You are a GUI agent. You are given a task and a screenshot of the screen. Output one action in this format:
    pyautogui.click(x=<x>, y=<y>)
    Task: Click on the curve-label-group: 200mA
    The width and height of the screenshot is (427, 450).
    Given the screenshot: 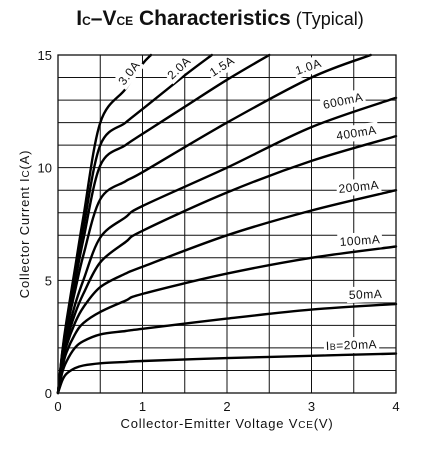 What is the action you would take?
    pyautogui.click(x=358, y=187)
    